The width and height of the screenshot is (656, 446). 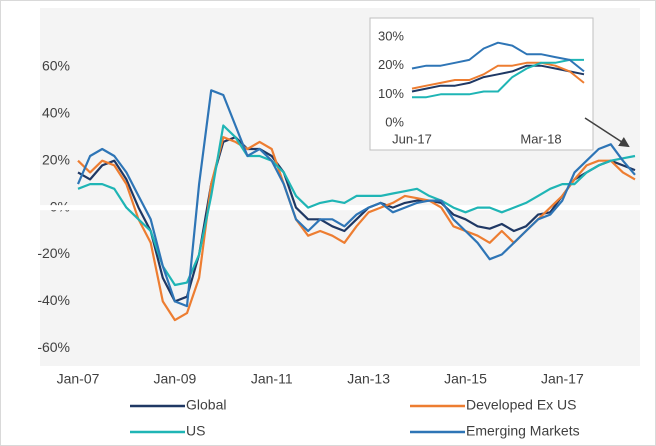 What do you see at coordinates (521, 405) in the screenshot?
I see `legend-label: Developed Ex US` at bounding box center [521, 405].